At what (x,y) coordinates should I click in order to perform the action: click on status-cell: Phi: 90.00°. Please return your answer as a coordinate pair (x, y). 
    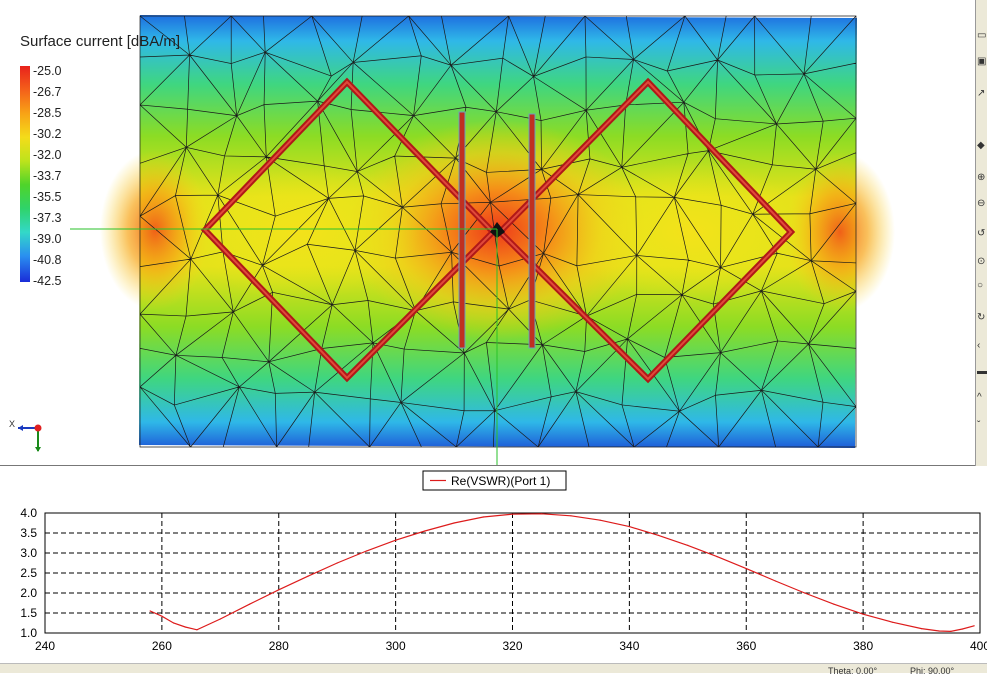
    Looking at the image, I should click on (932, 671).